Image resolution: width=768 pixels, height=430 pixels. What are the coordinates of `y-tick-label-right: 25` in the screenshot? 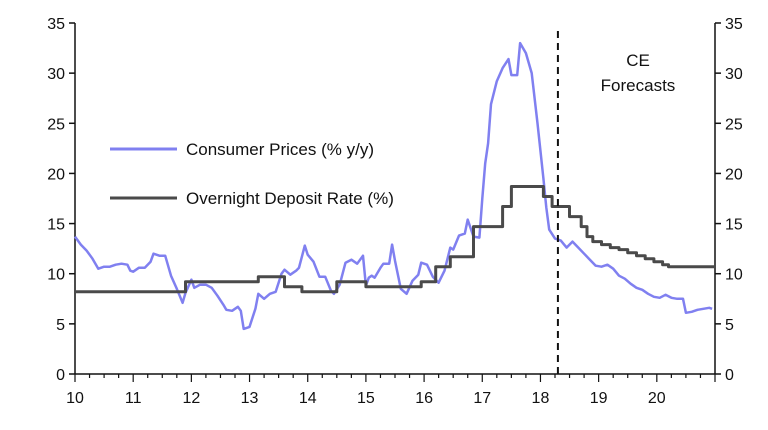 It's located at (734, 124).